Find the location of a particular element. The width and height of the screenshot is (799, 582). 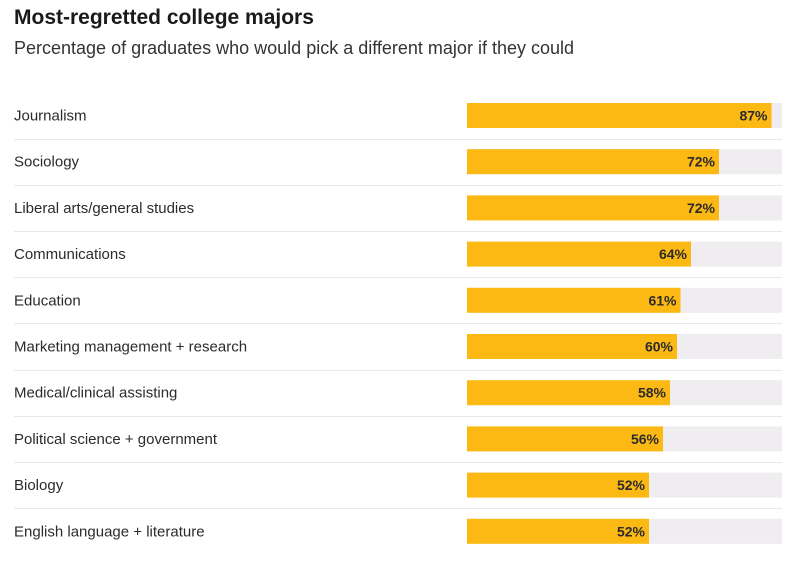

category-label: Political science + government is located at coordinates (116, 439).